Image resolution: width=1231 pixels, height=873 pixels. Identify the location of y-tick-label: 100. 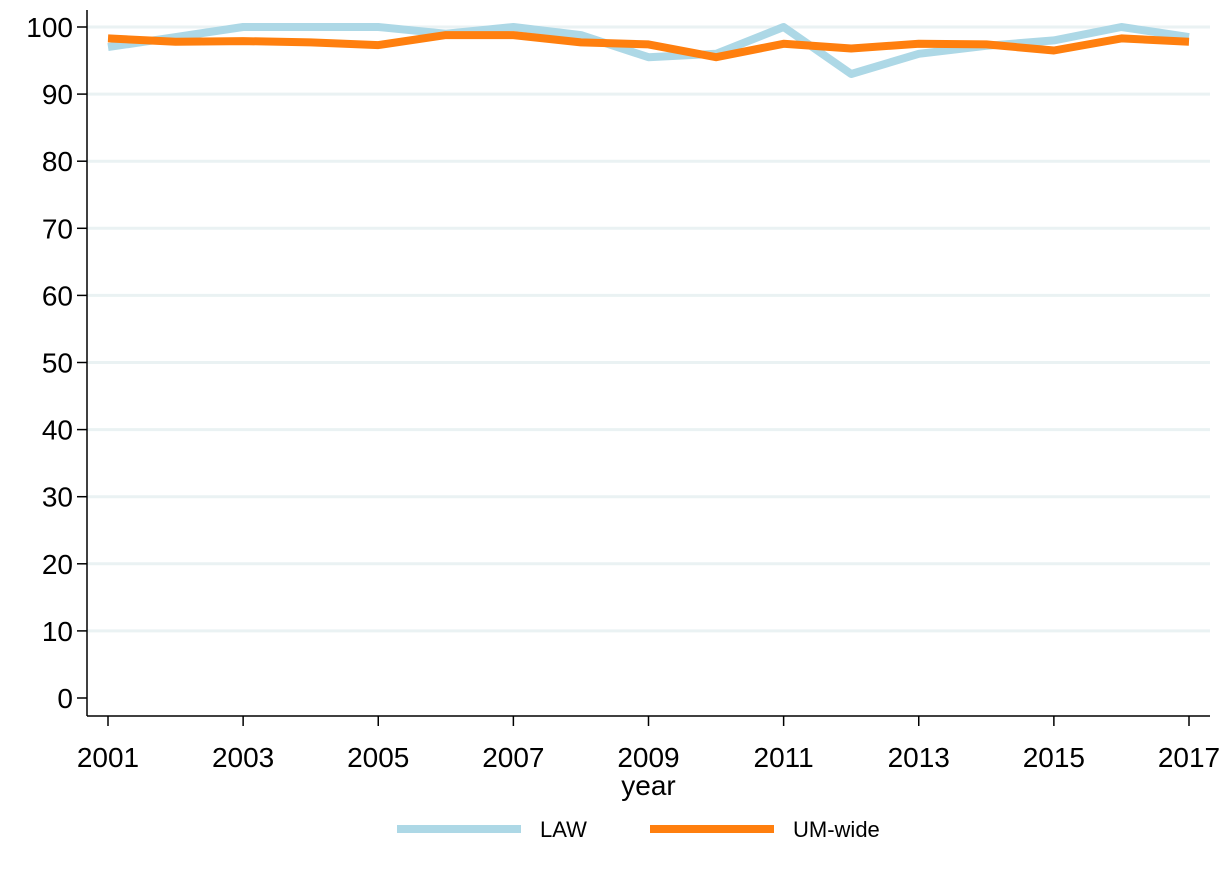
(49, 27).